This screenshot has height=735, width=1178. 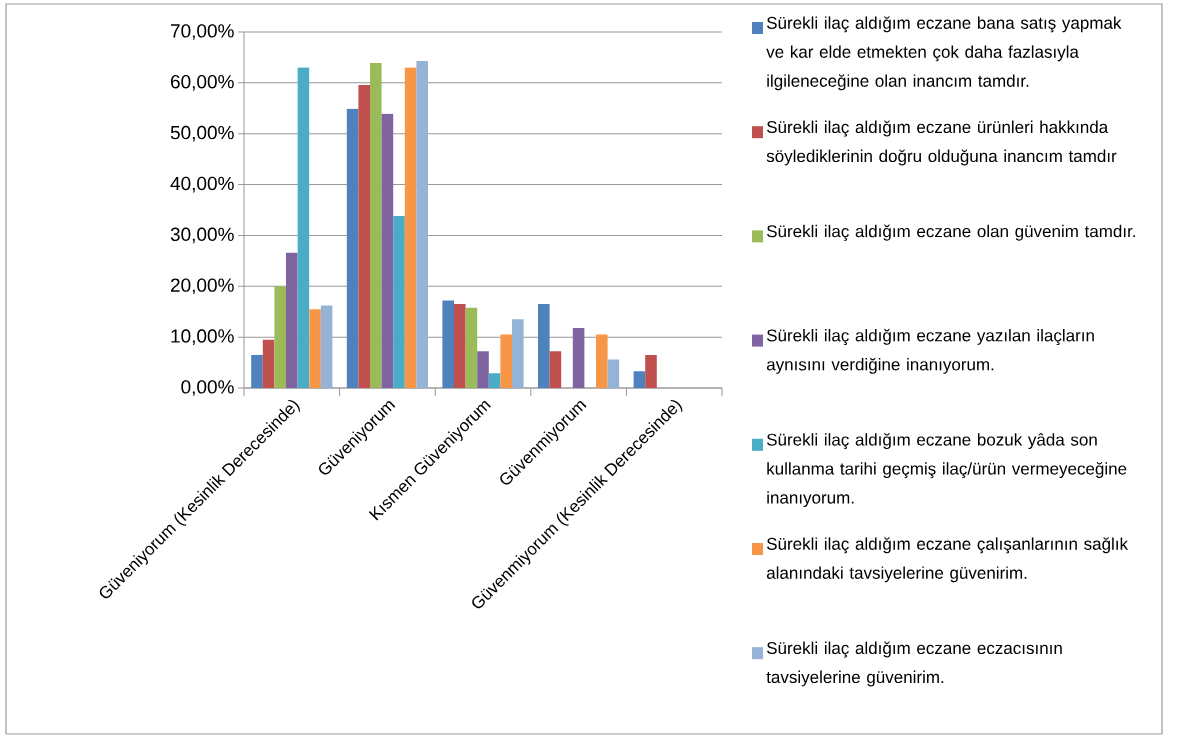 I want to click on legend-label: Sürekli ilaç aldığım eczane bana satış yapmak ve kar elde etmekten çok daha fazlasıyla ilgileneceğine olan inancım tamdır., so click(x=944, y=53).